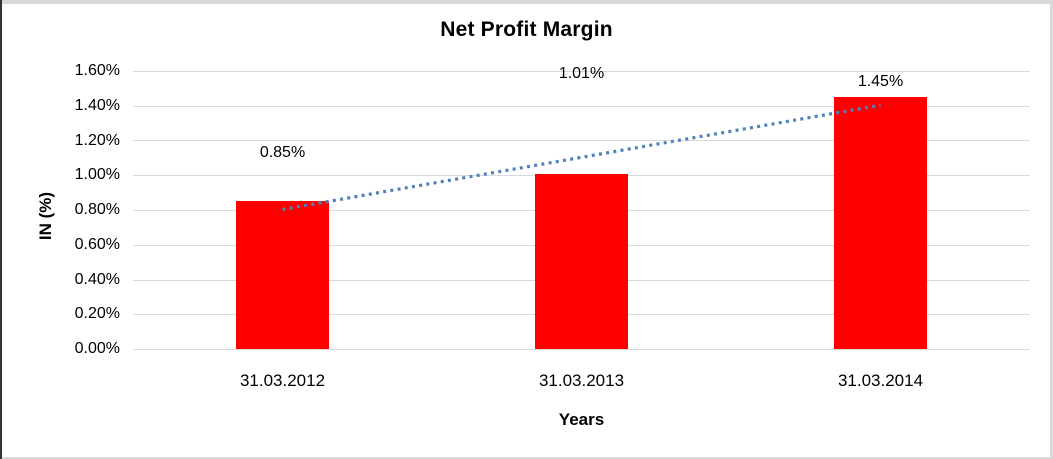 Image resolution: width=1053 pixels, height=459 pixels. I want to click on y-axis-tick-label: 1.60%, so click(97, 70).